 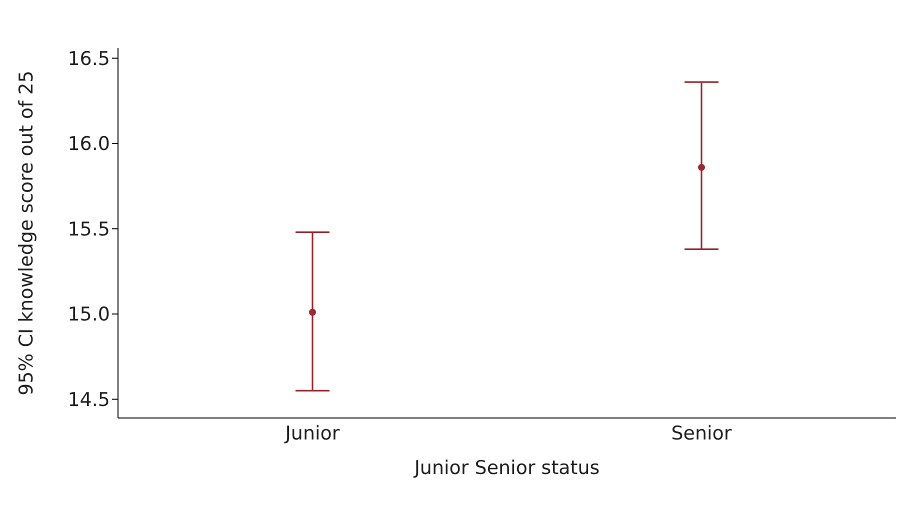 I want to click on x-tick-label: Senior, so click(x=701, y=433).